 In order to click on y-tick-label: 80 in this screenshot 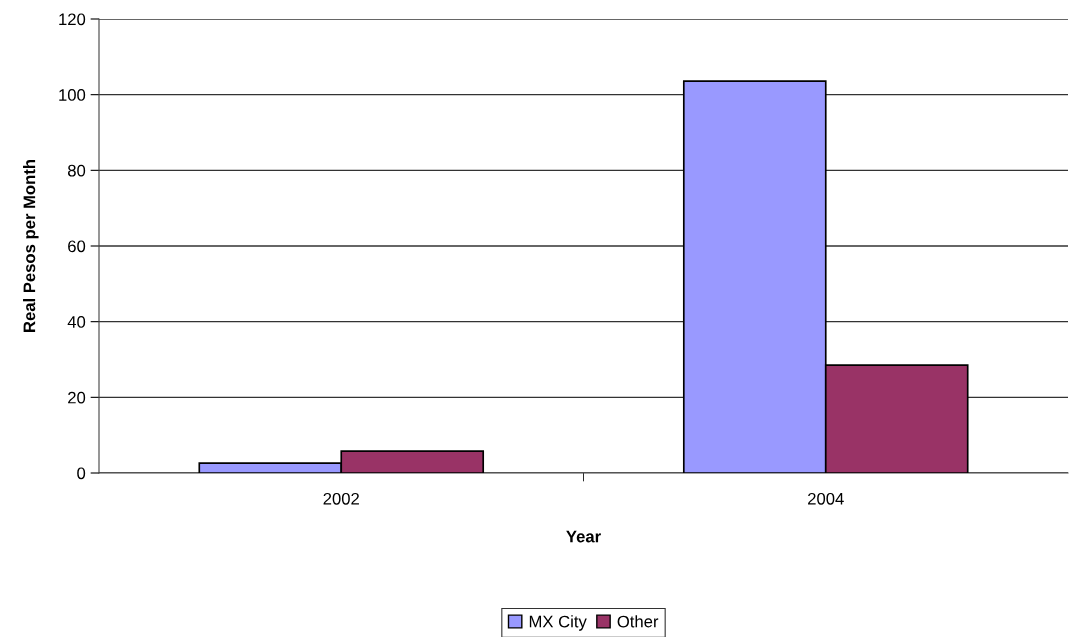, I will do `click(76, 170)`.